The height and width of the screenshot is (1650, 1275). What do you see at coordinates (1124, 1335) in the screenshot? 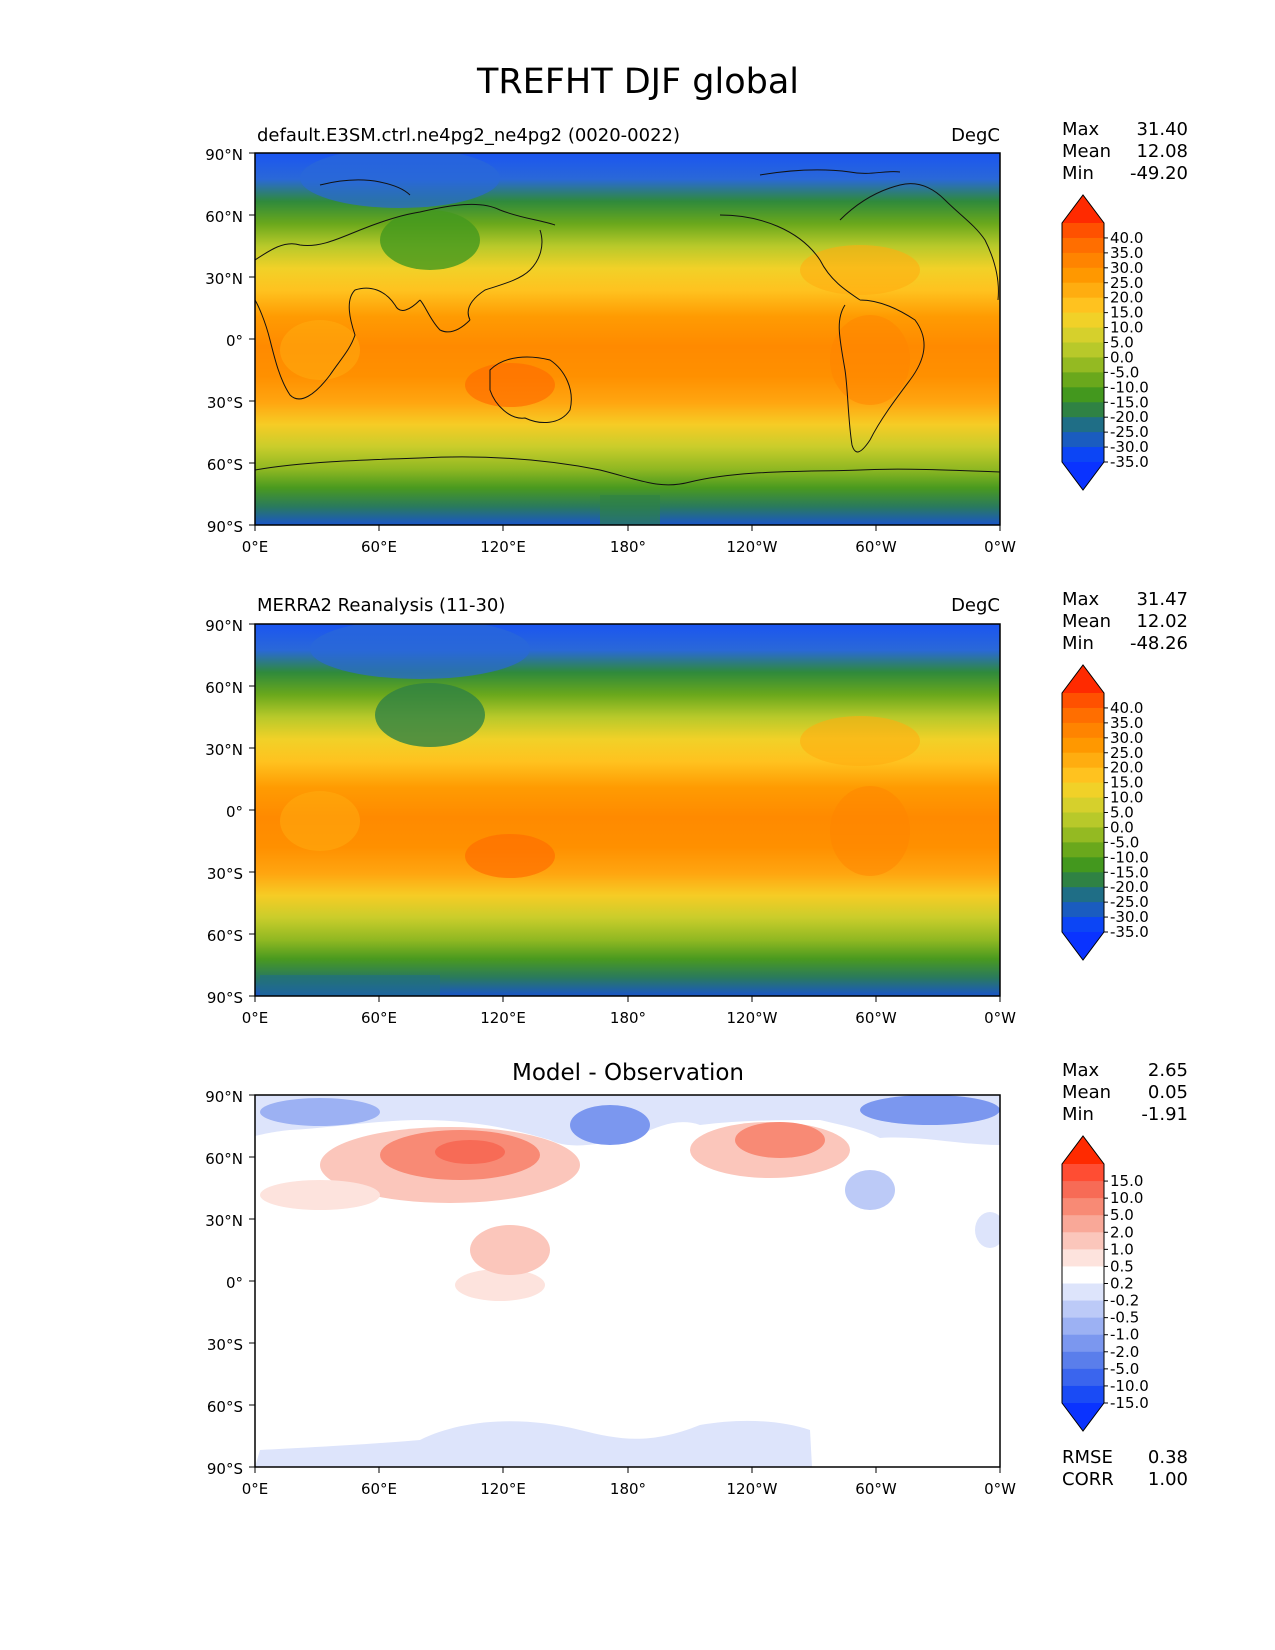
I see `colorbar-tick-label: -1.0` at bounding box center [1124, 1335].